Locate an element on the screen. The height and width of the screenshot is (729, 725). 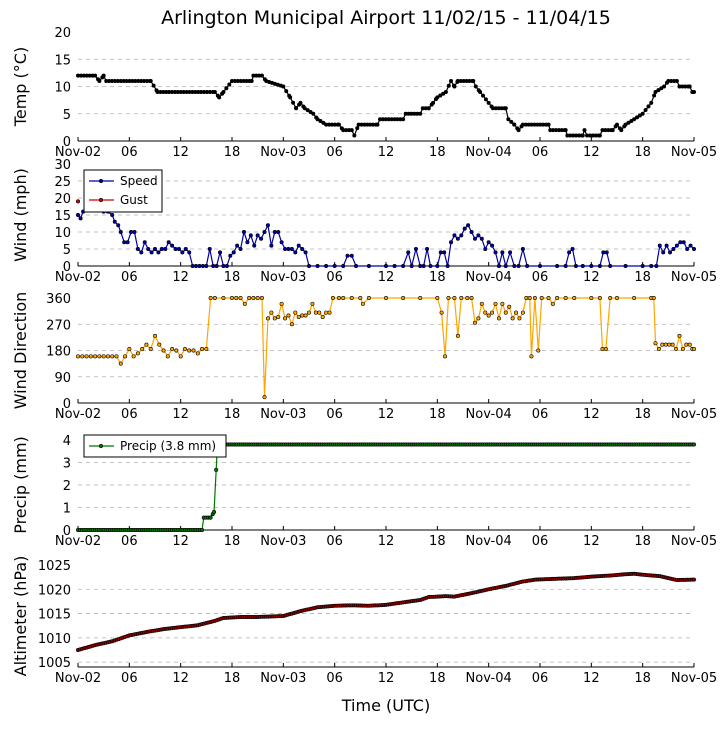
x-tick-label: Nov-02 is located at coordinates (78, 414).